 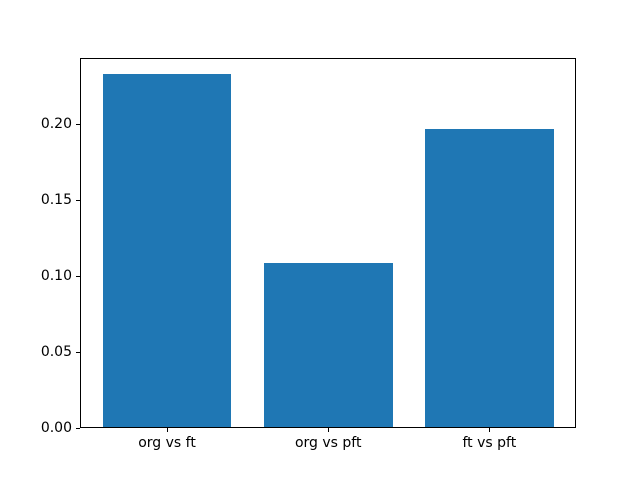 What do you see at coordinates (328, 345) in the screenshot?
I see `bar-org-vs-pft` at bounding box center [328, 345].